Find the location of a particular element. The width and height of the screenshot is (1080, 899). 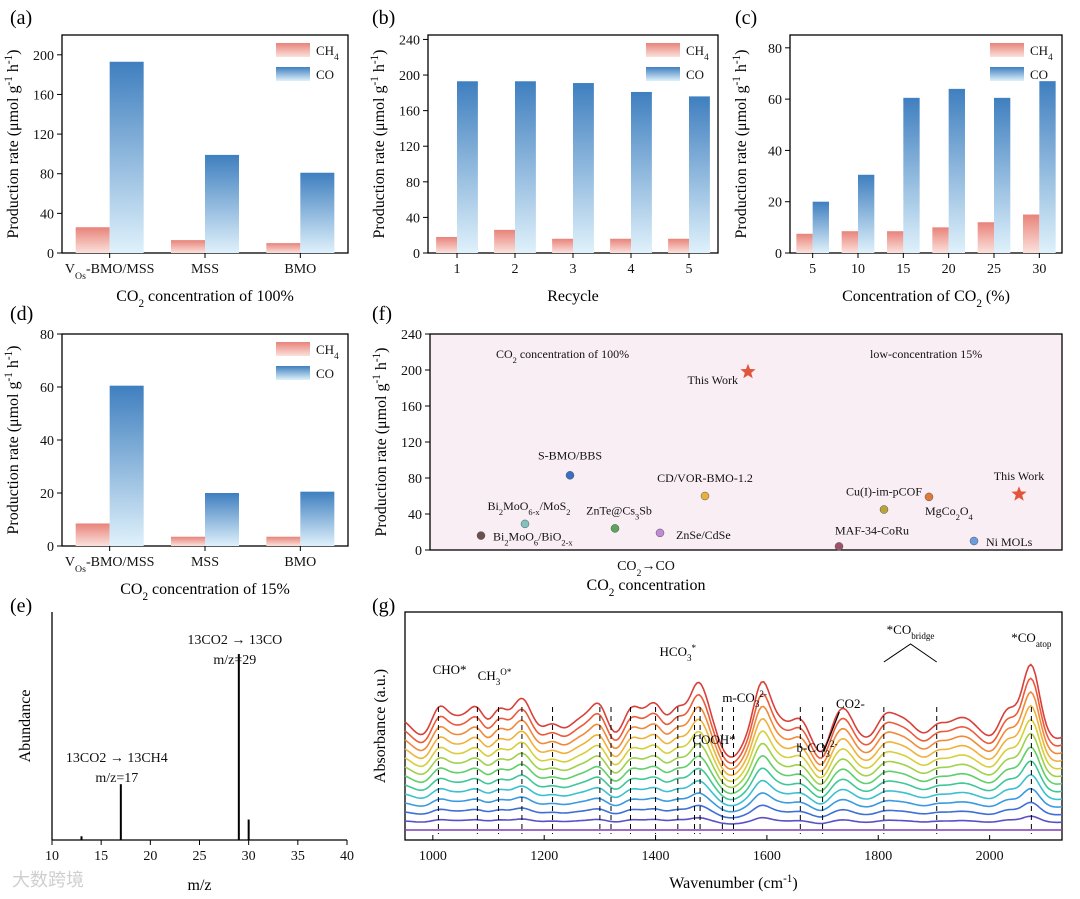

point-label: This Work is located at coordinates (1019, 476).